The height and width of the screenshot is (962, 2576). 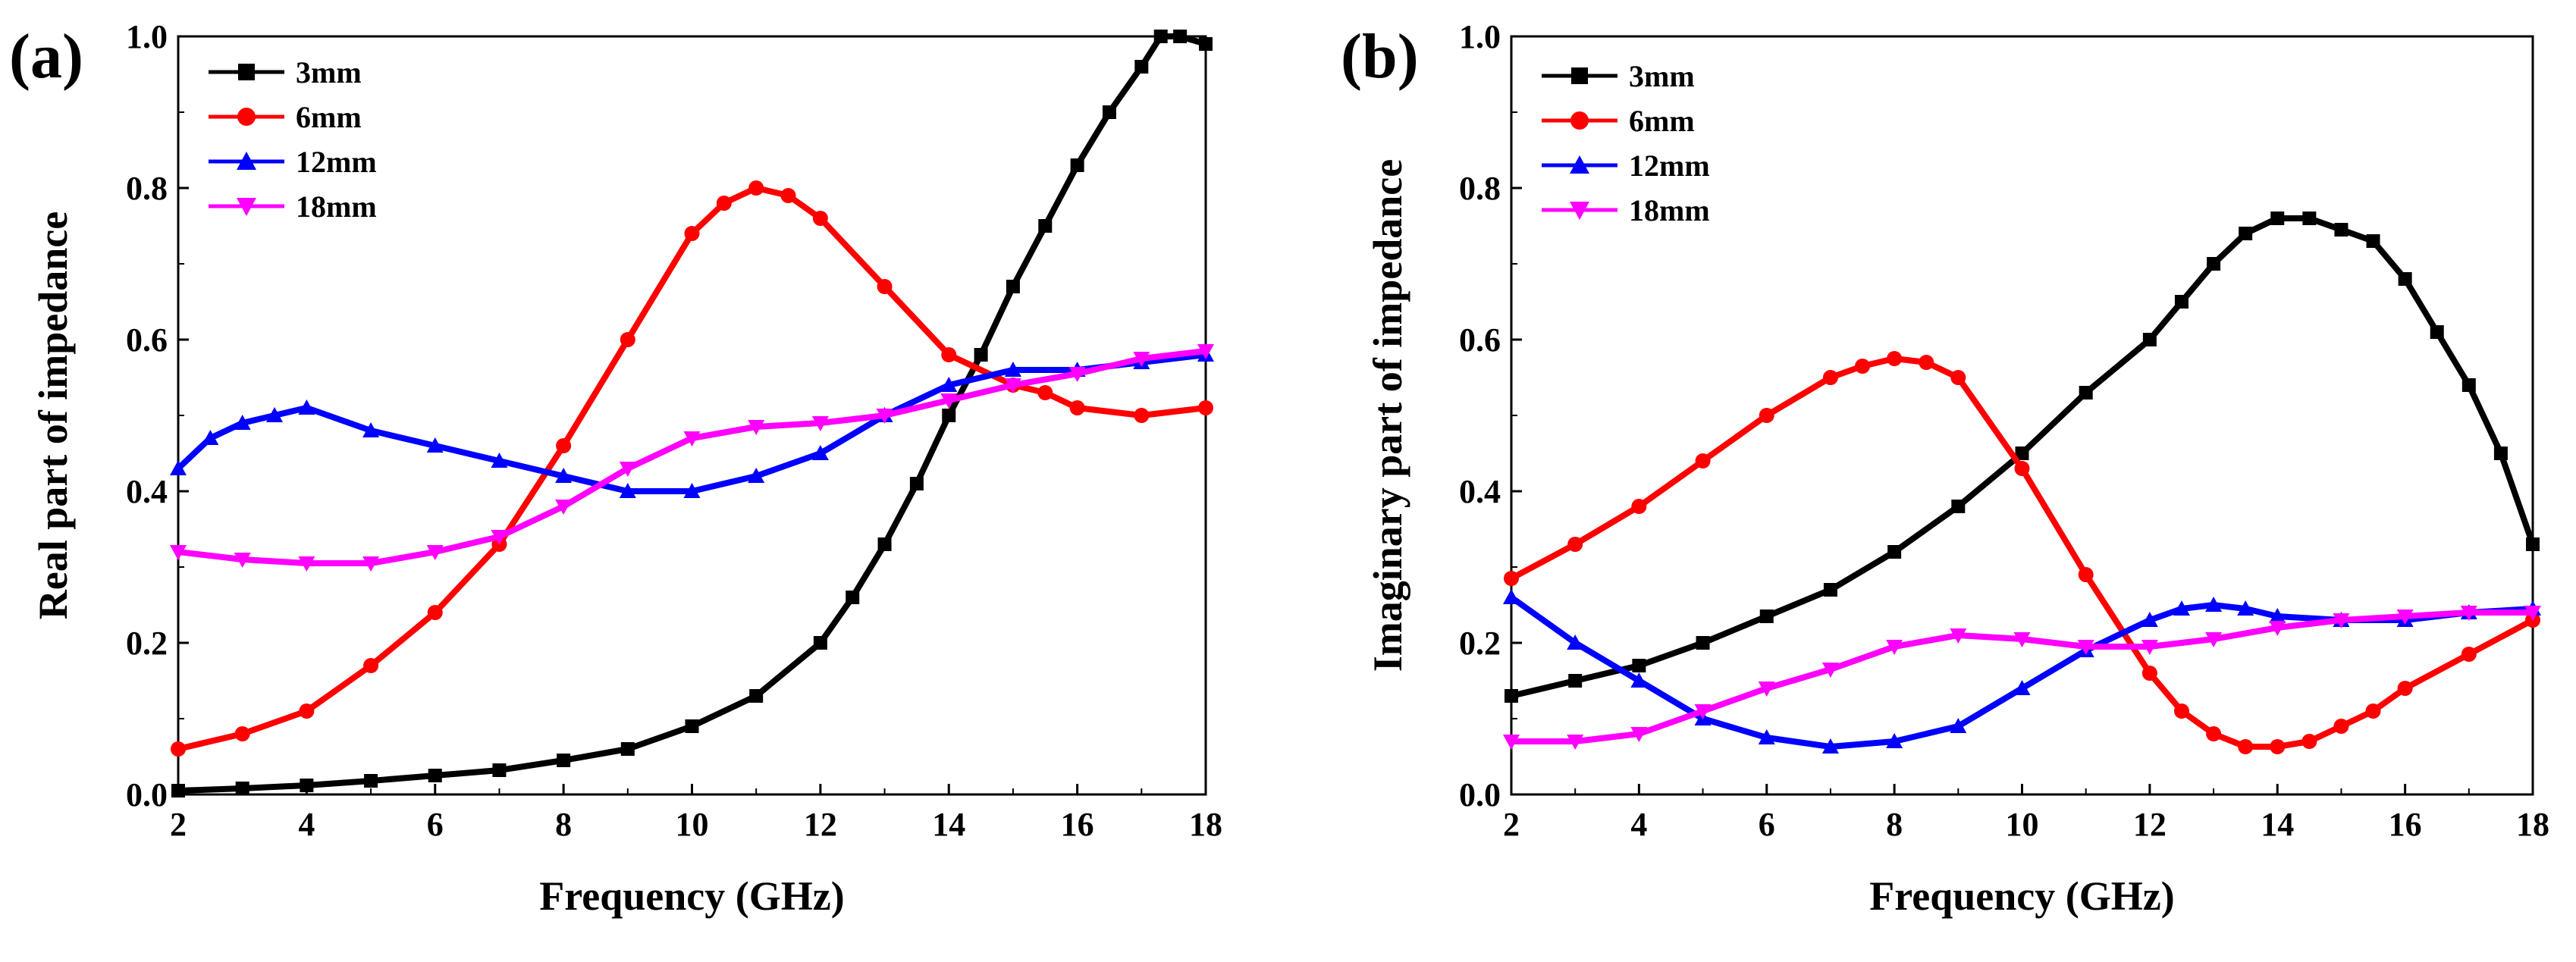 What do you see at coordinates (1511, 824) in the screenshot?
I see `x-tick-label: 2` at bounding box center [1511, 824].